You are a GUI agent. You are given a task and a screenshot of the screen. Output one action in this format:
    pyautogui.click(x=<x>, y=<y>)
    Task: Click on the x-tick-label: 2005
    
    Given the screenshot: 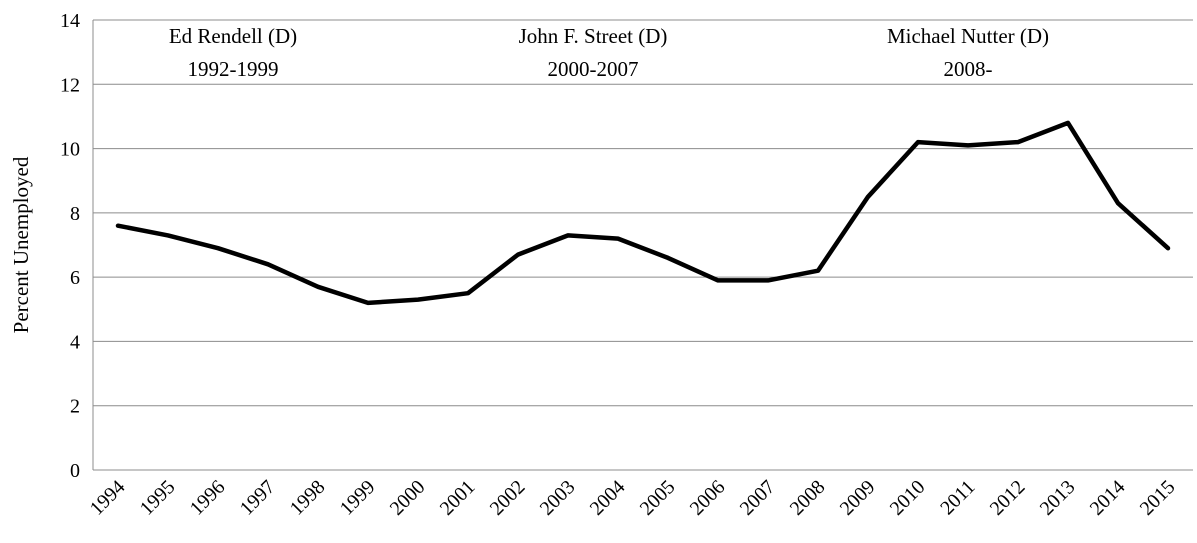 What is the action you would take?
    pyautogui.click(x=658, y=498)
    